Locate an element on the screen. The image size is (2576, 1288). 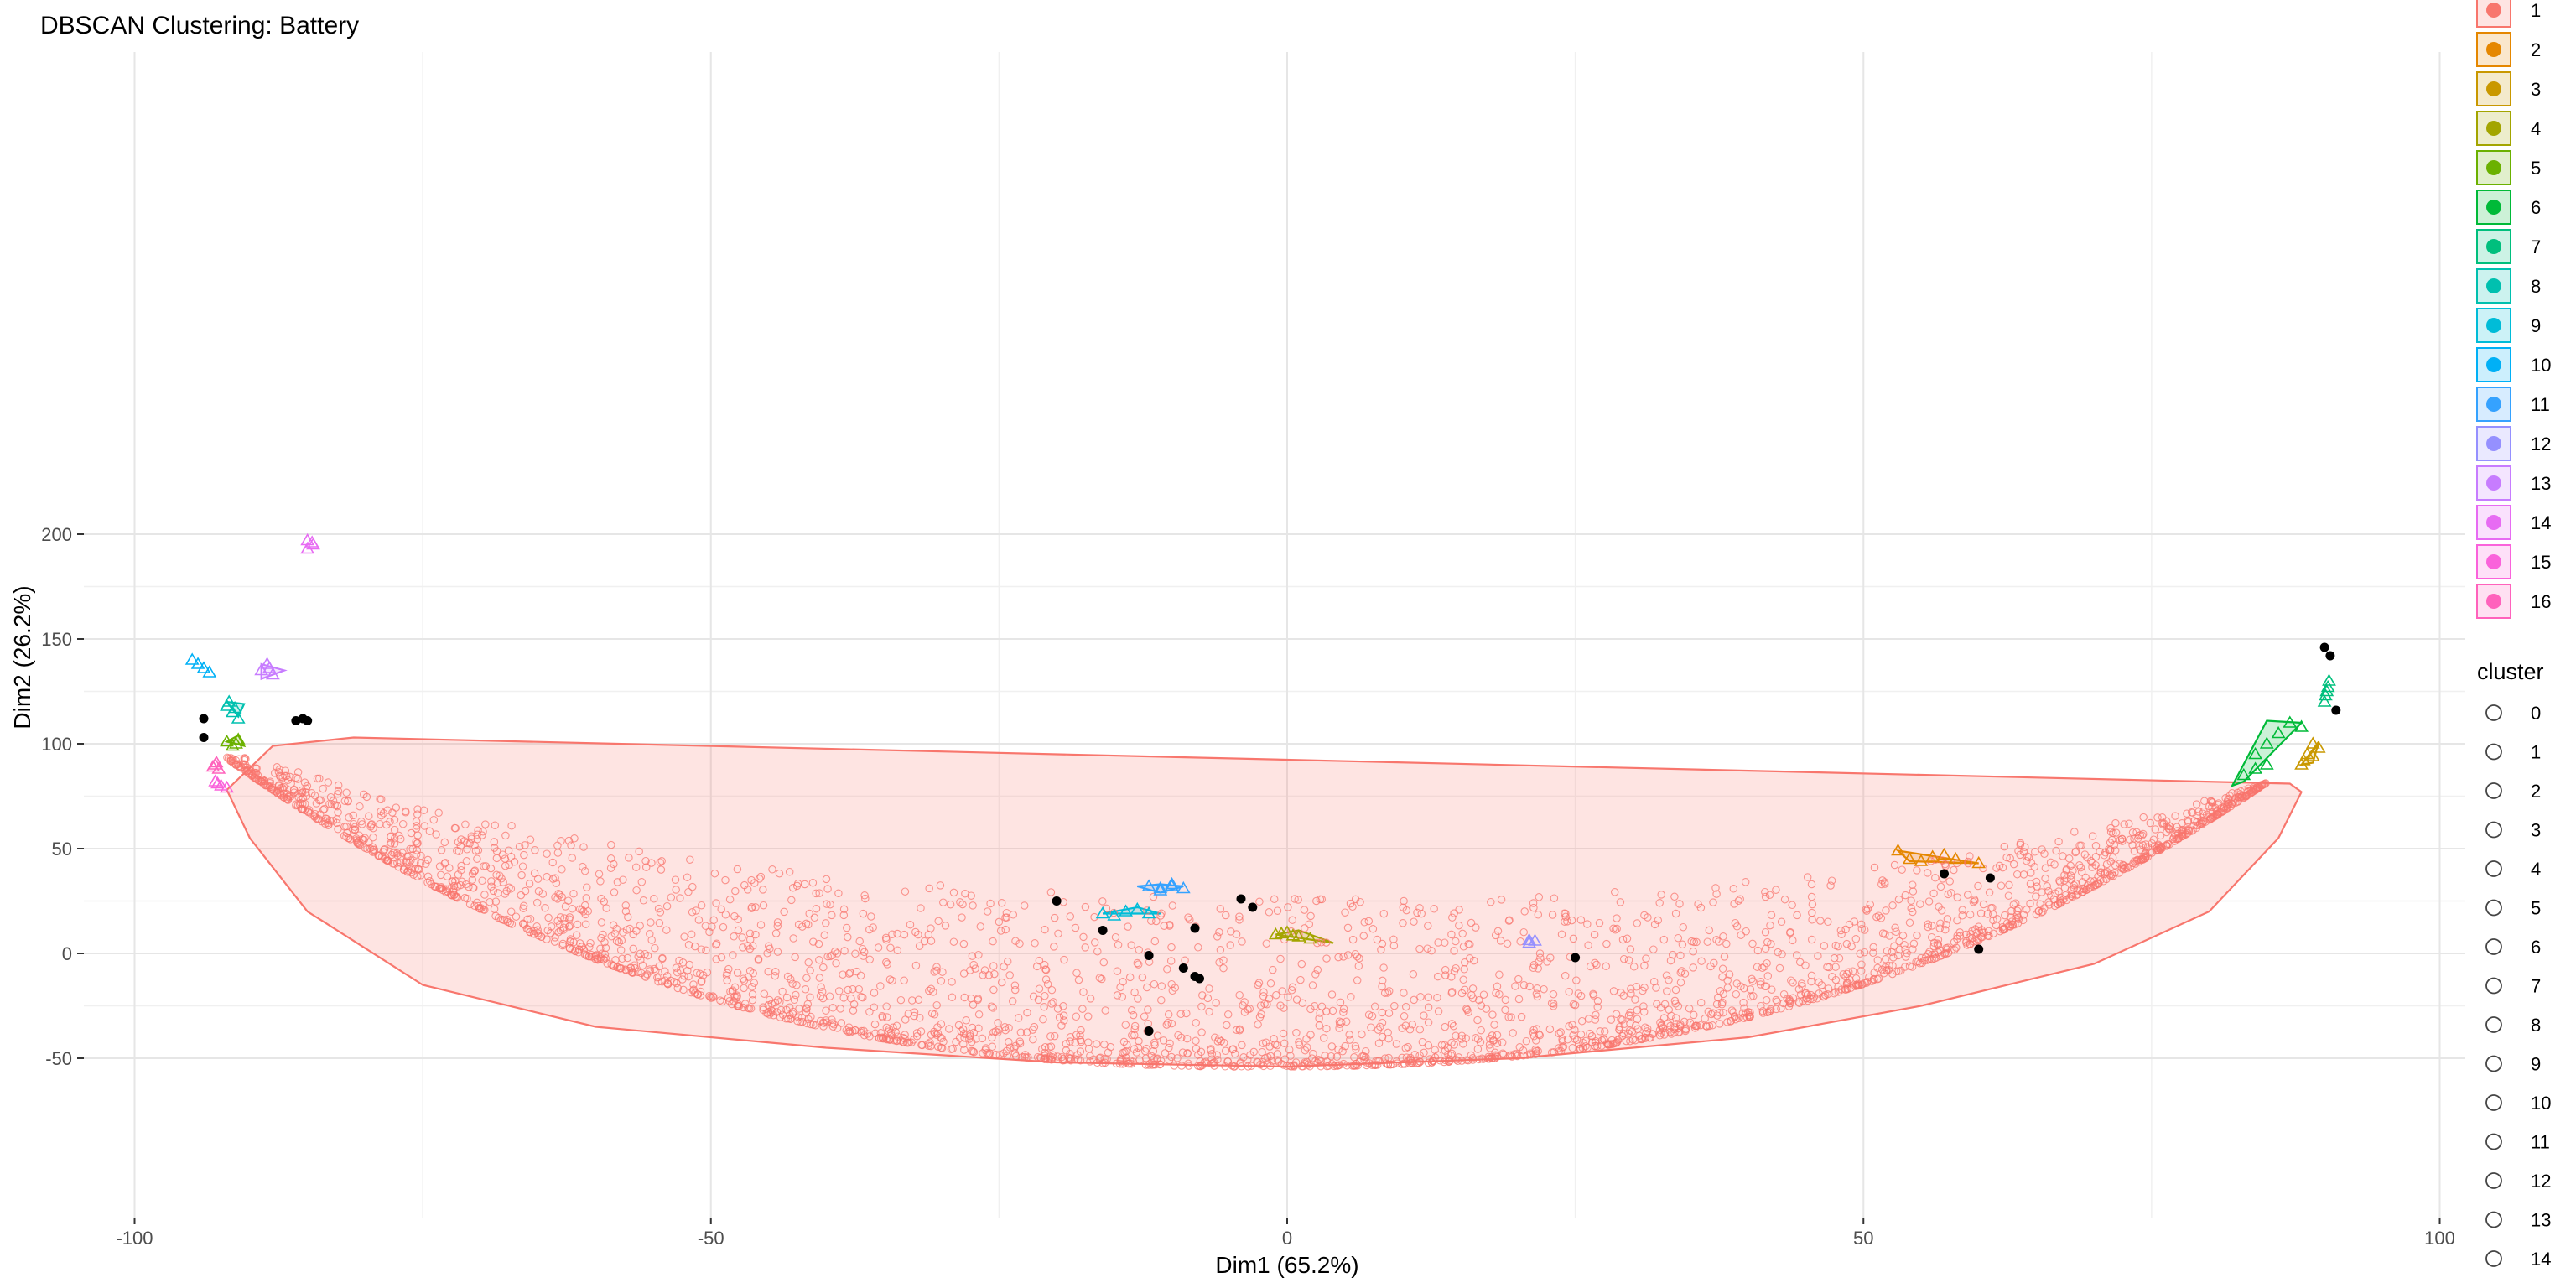
legend-fill-key is located at coordinates (2493, 167).